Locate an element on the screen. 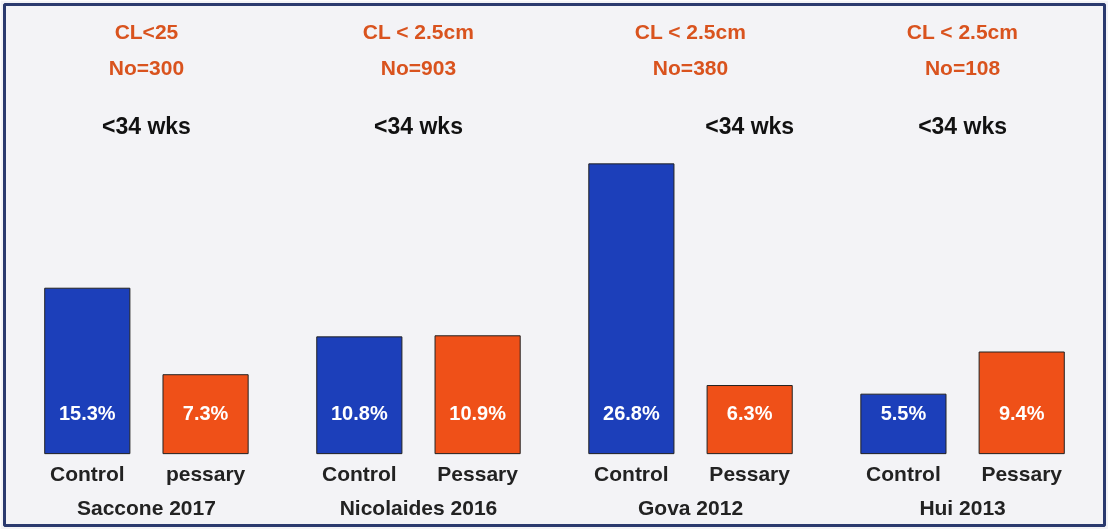 This screenshot has height=529, width=1108. data-label: 10.8% is located at coordinates (359, 413).